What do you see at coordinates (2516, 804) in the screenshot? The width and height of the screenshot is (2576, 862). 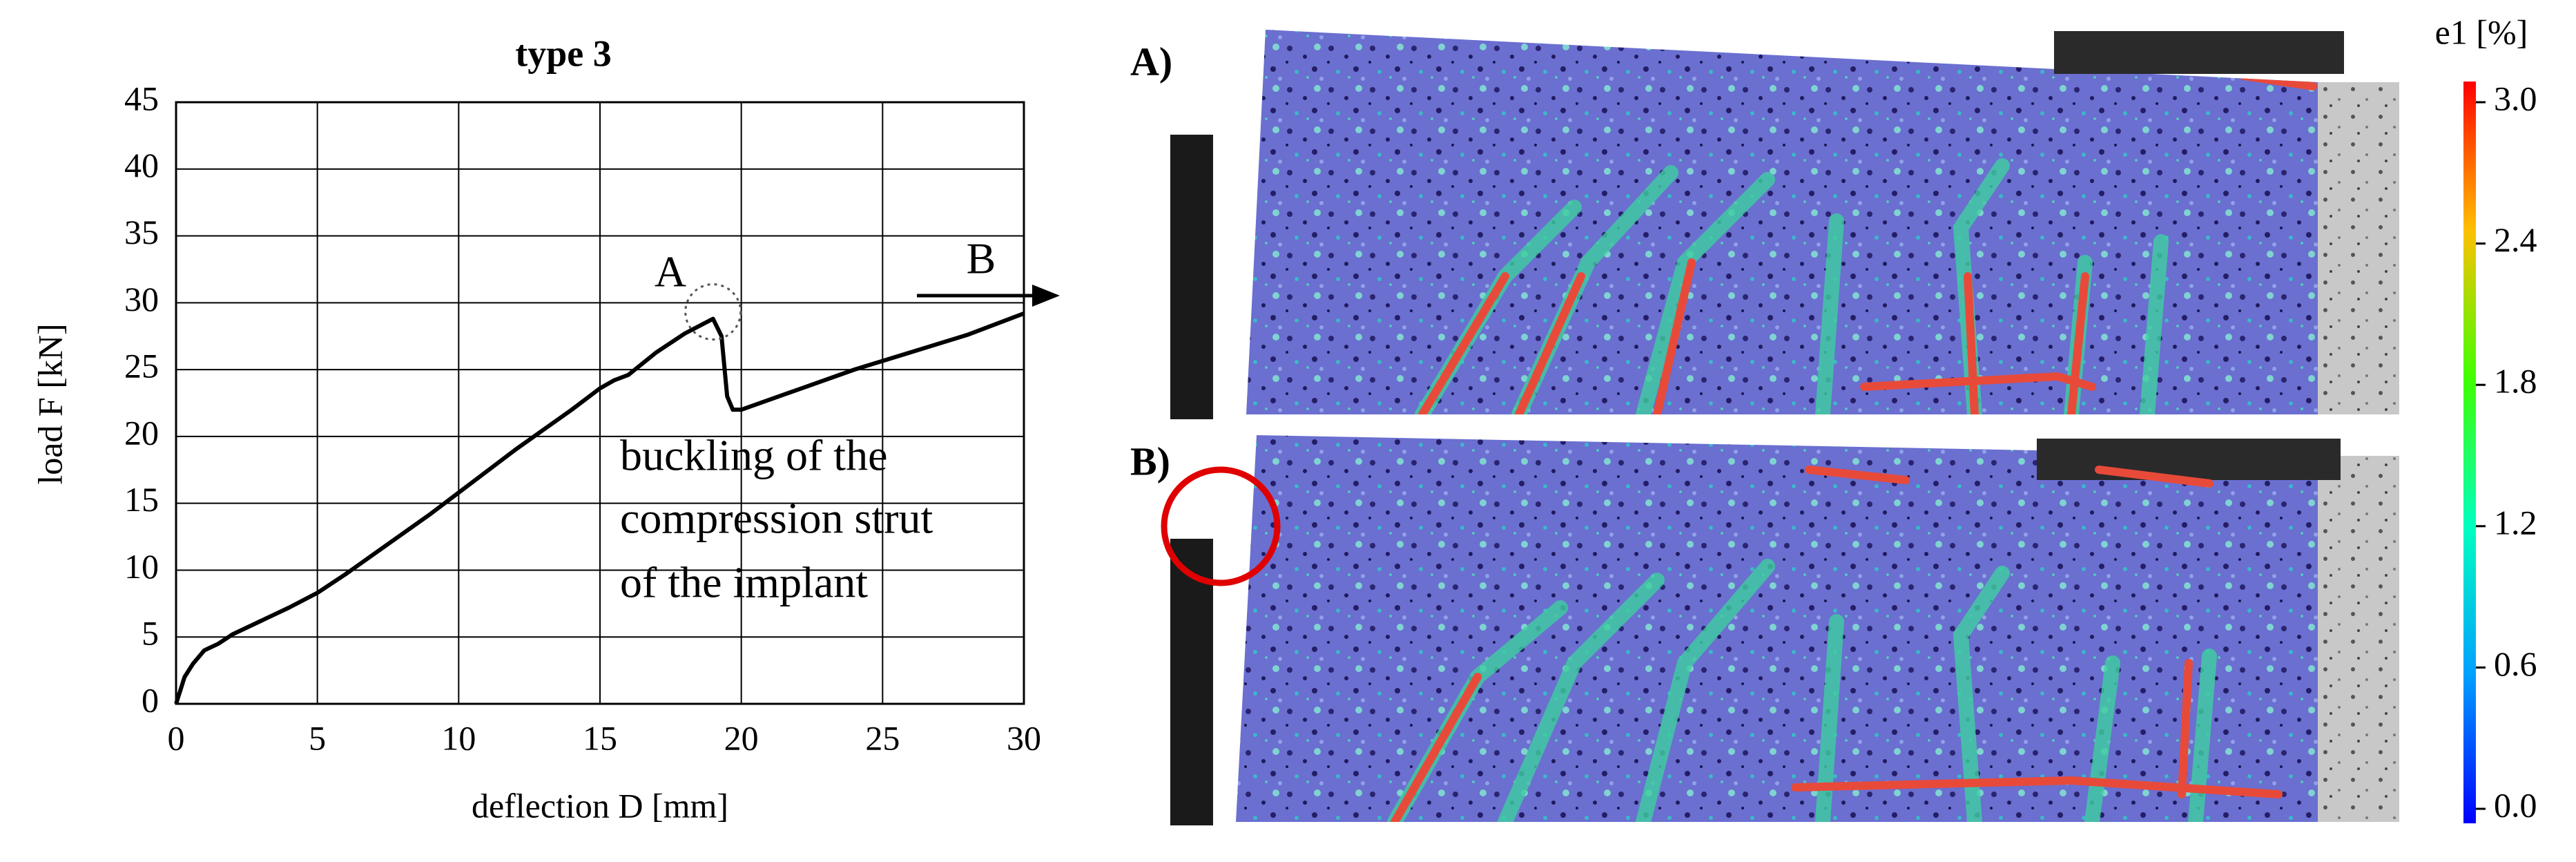 I see `colorbar-tick-label: 0.0` at bounding box center [2516, 804].